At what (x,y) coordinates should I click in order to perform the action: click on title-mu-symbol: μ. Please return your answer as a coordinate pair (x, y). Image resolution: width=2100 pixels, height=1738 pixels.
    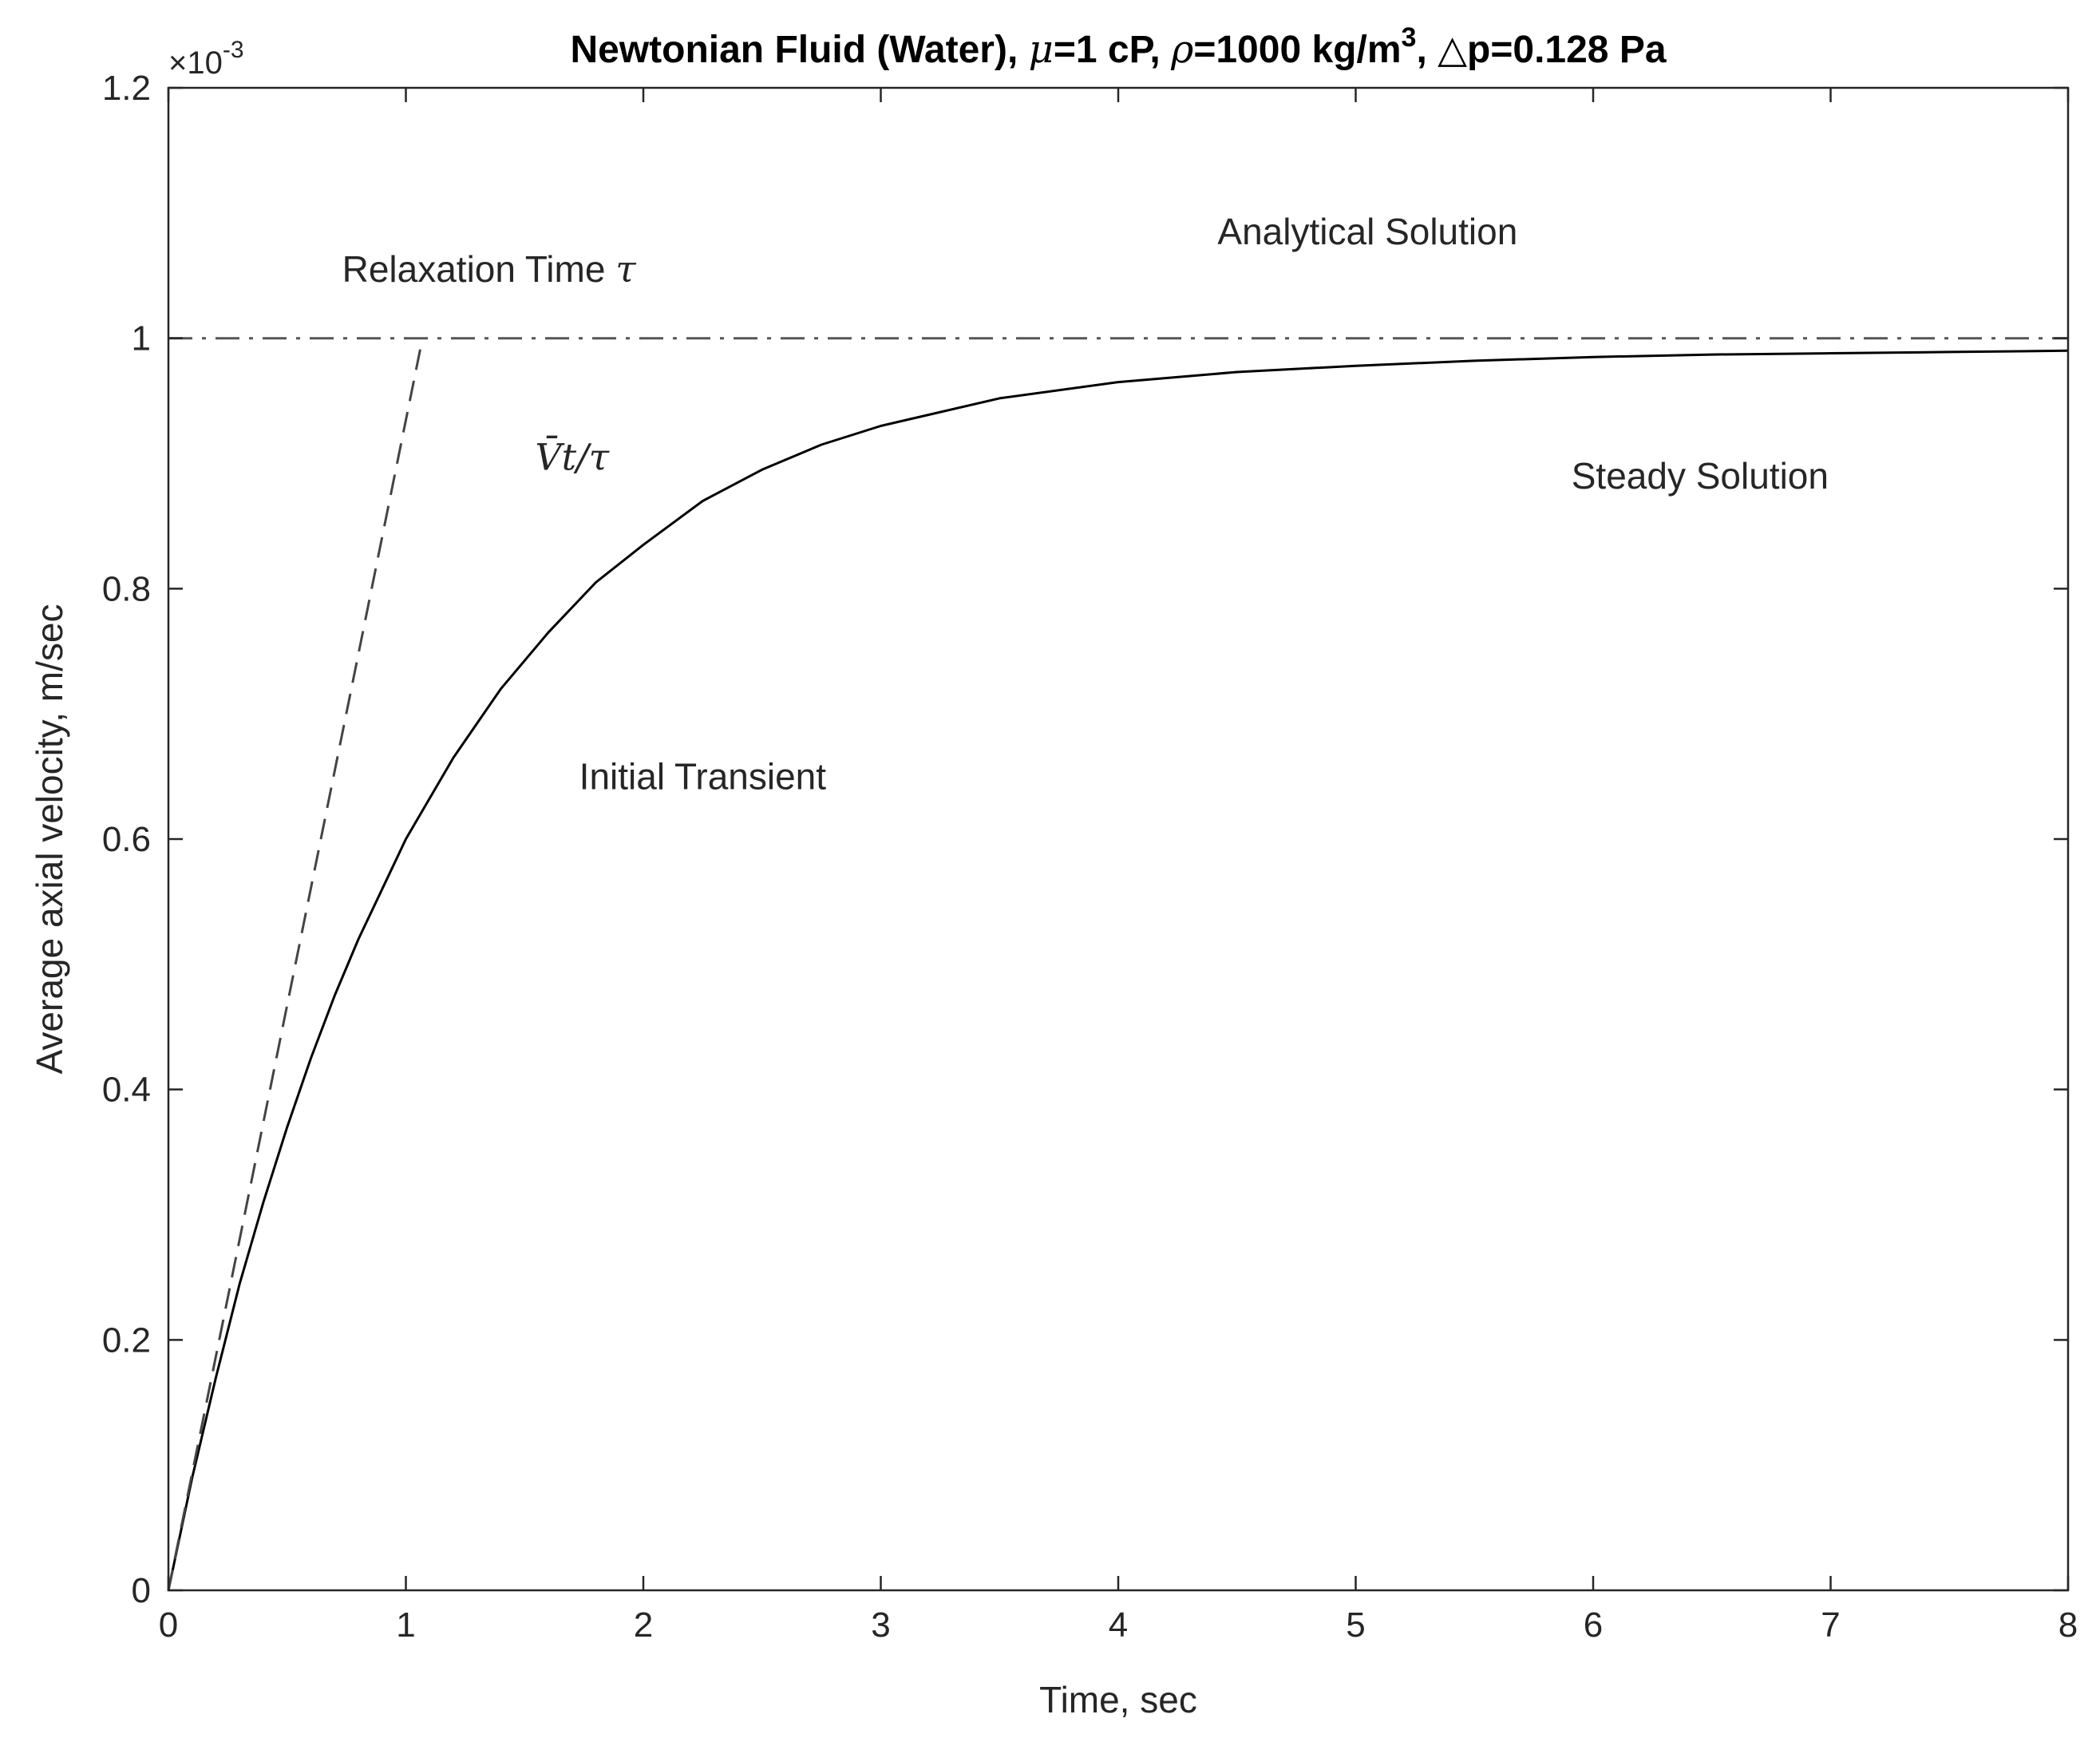
    Looking at the image, I should click on (1041, 49).